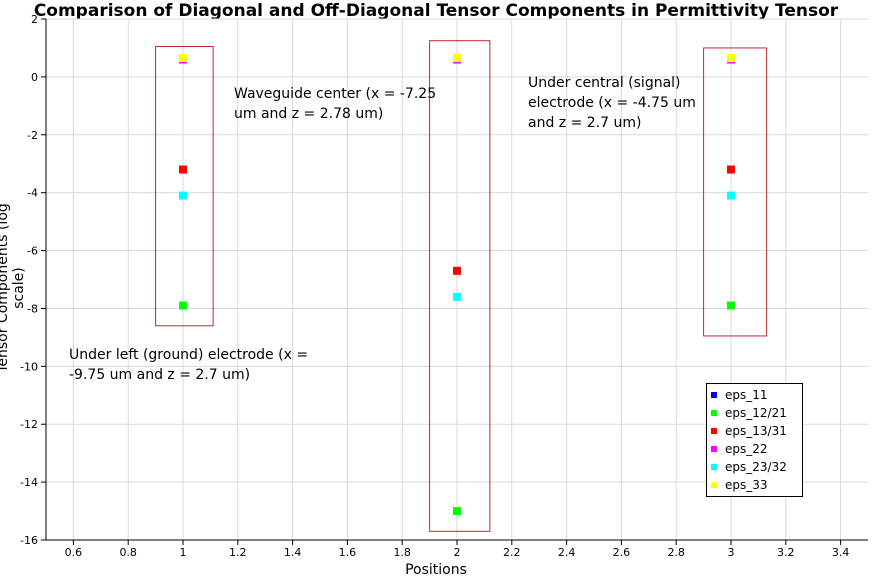  Describe the element at coordinates (238, 552) in the screenshot. I see `x-tick-label: 1.2` at that location.